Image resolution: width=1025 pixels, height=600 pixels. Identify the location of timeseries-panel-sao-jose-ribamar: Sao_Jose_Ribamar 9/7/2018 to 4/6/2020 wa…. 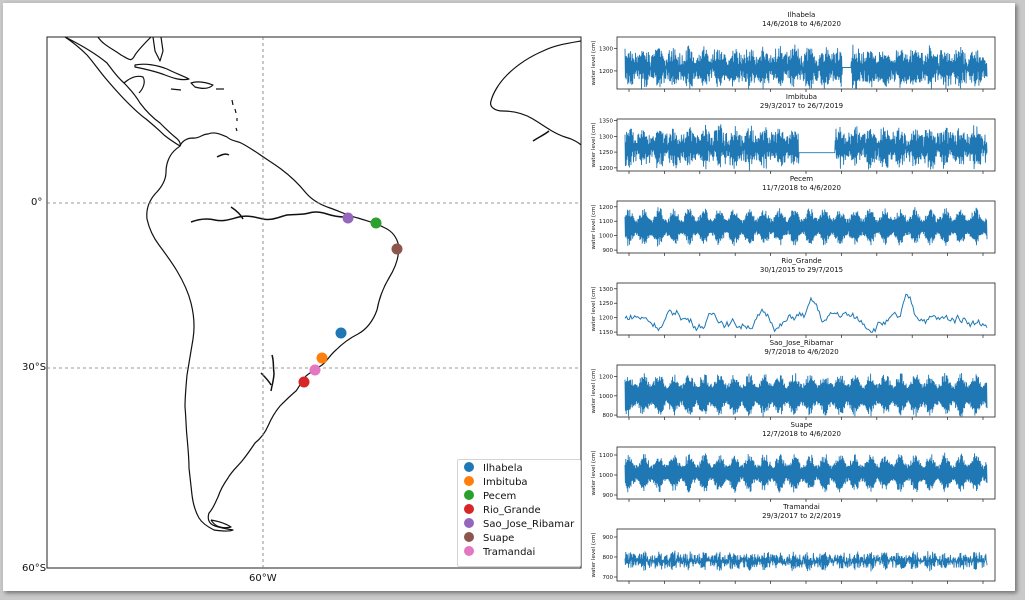
(796, 380).